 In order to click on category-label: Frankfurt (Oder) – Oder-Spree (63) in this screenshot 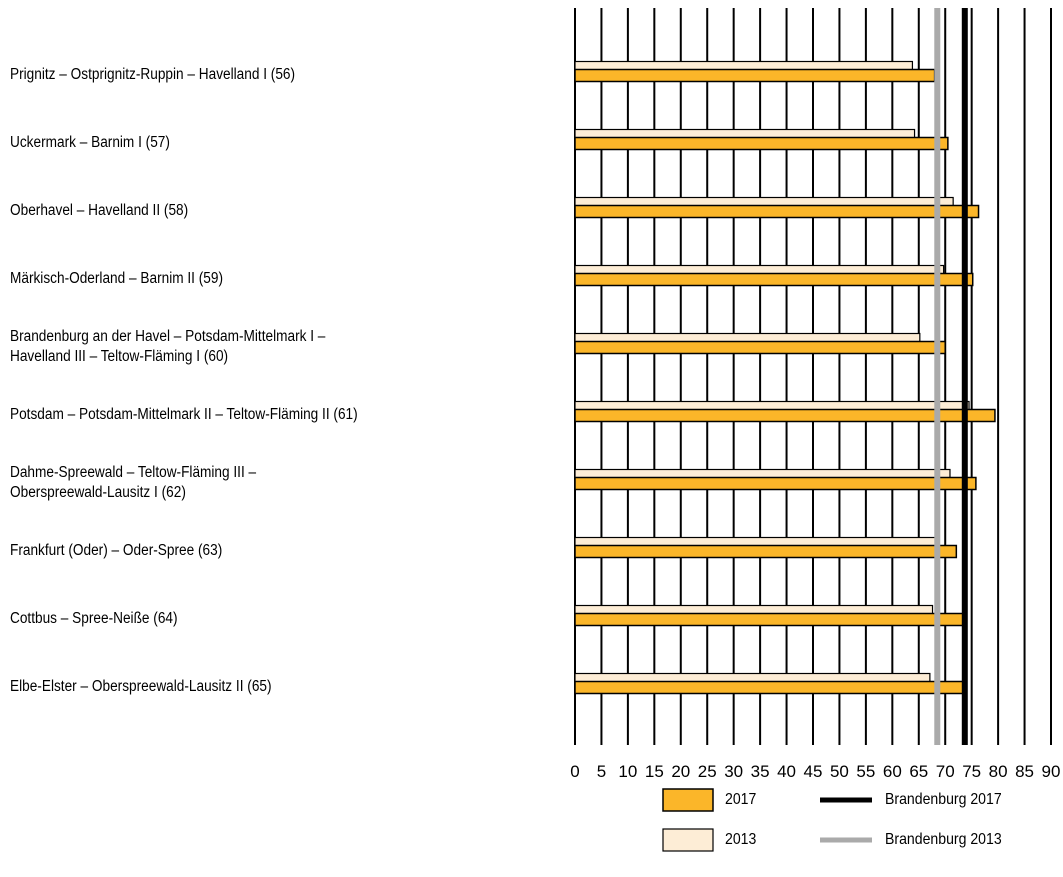, I will do `click(116, 551)`.